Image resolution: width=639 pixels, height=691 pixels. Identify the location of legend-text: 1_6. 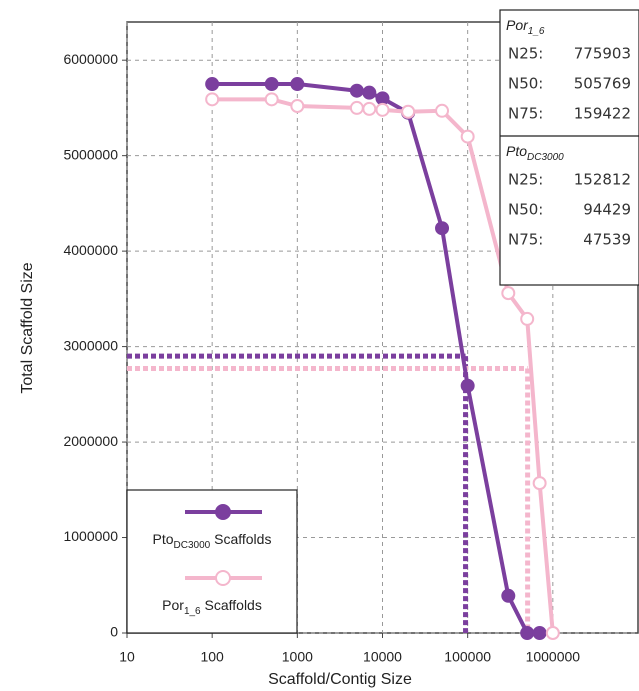
(192, 611).